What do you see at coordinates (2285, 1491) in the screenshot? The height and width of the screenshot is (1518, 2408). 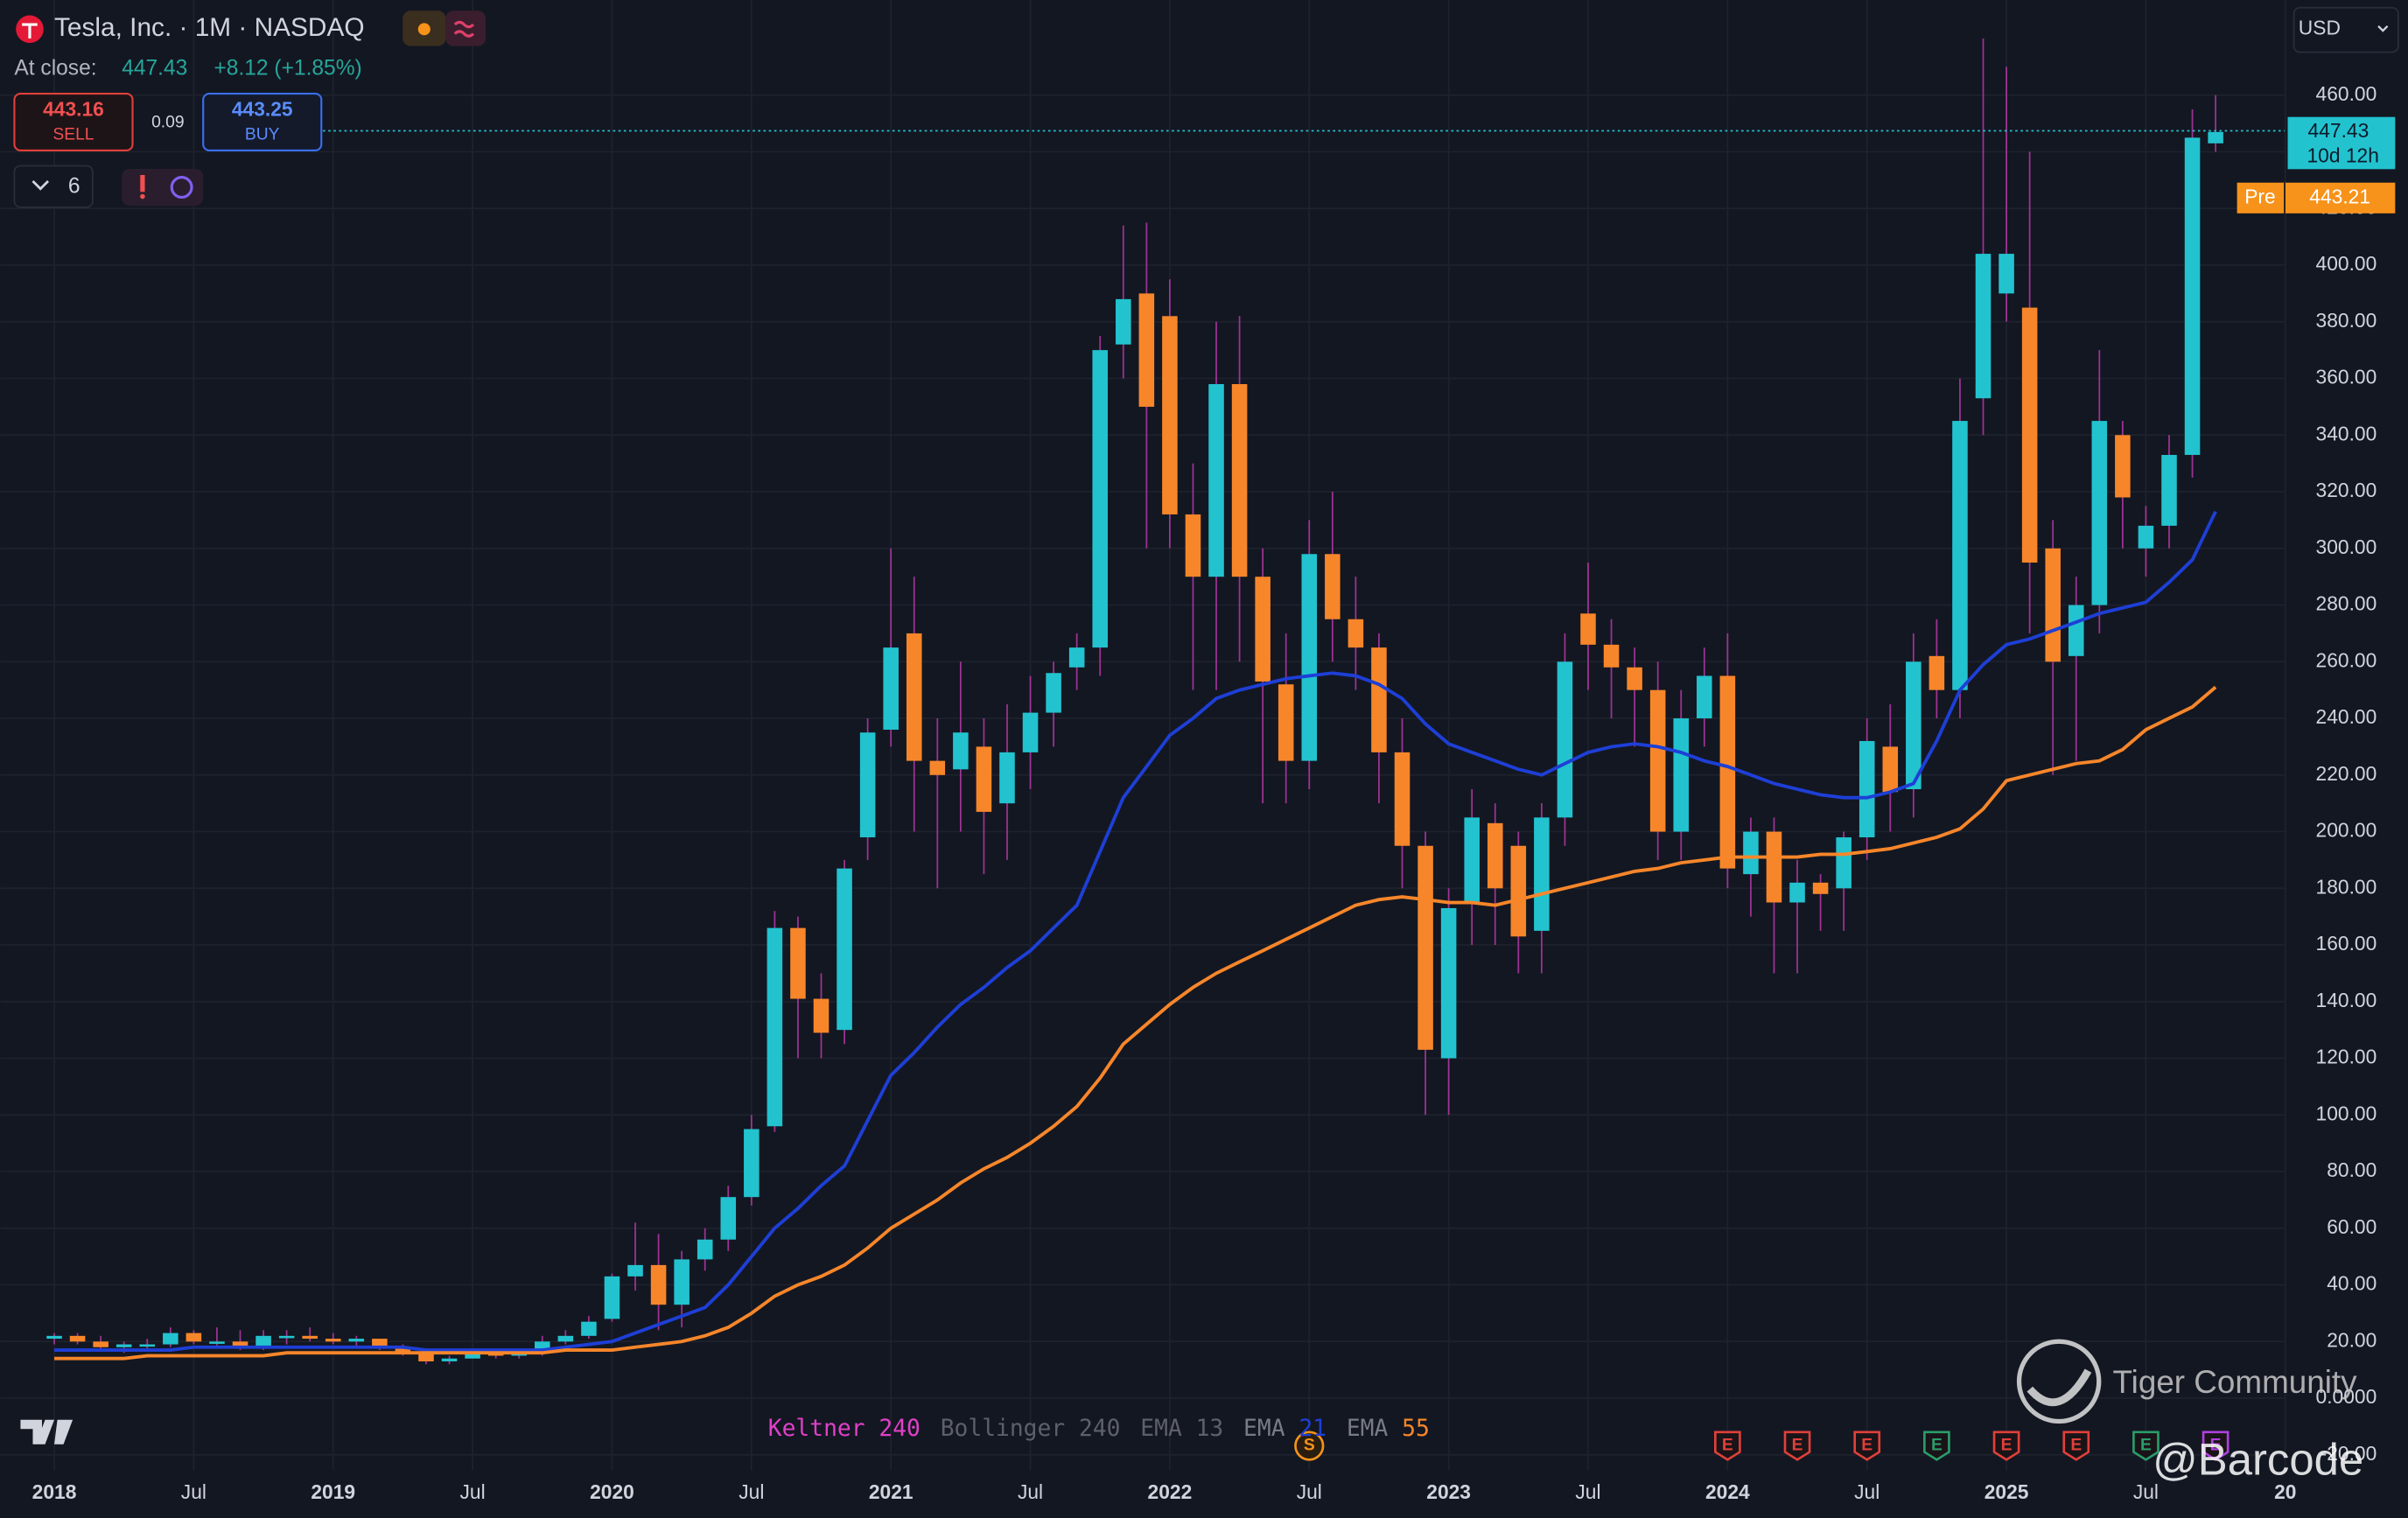 I see `x-tick-label: 20` at bounding box center [2285, 1491].